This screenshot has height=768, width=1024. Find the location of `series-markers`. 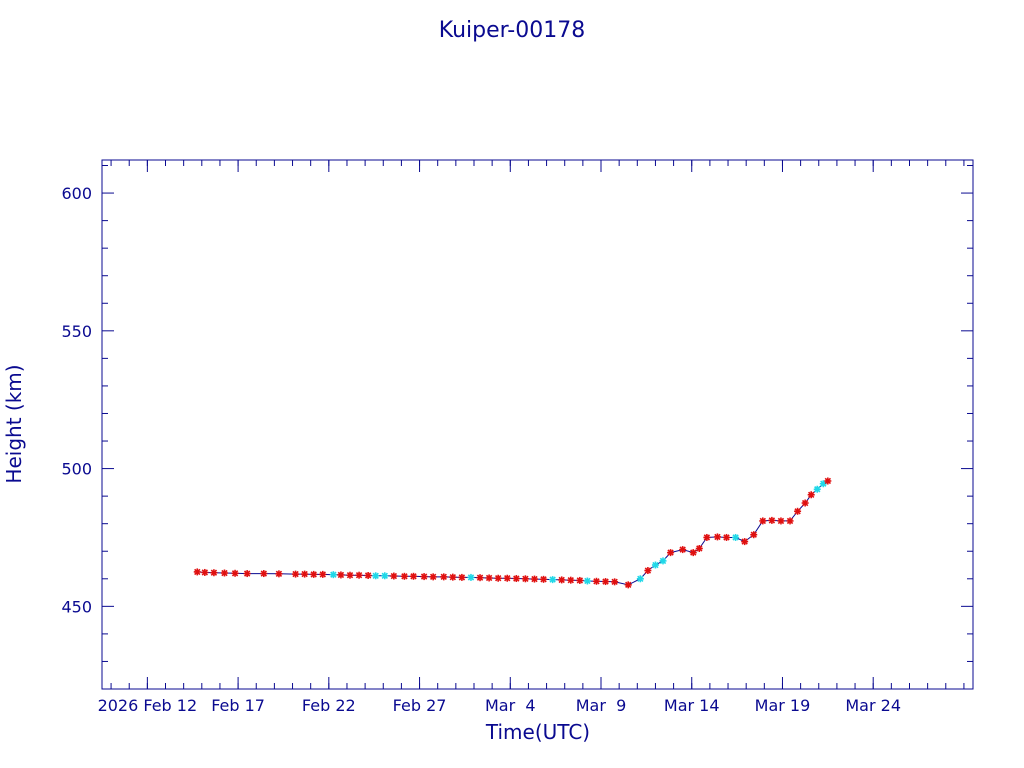

series-markers is located at coordinates (512, 533).